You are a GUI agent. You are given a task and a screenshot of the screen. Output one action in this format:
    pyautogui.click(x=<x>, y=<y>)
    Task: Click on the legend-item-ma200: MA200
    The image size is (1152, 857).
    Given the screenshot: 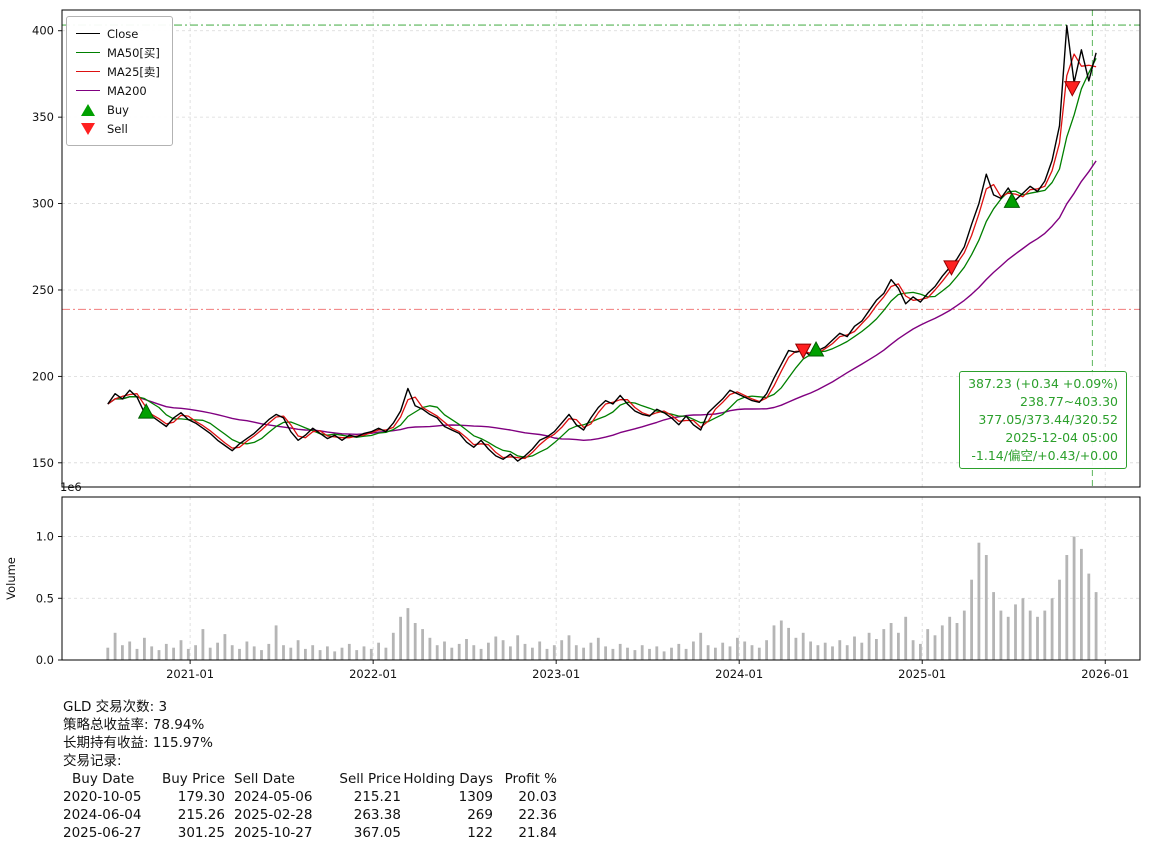 What is the action you would take?
    pyautogui.click(x=118, y=90)
    